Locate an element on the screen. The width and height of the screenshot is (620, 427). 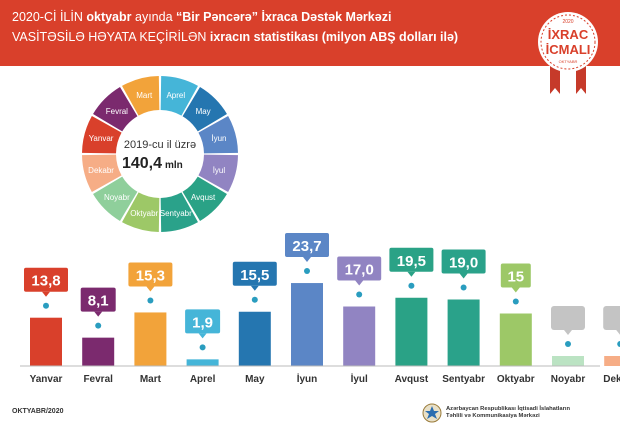
wheel-center-unit: mln is located at coordinates (174, 165).